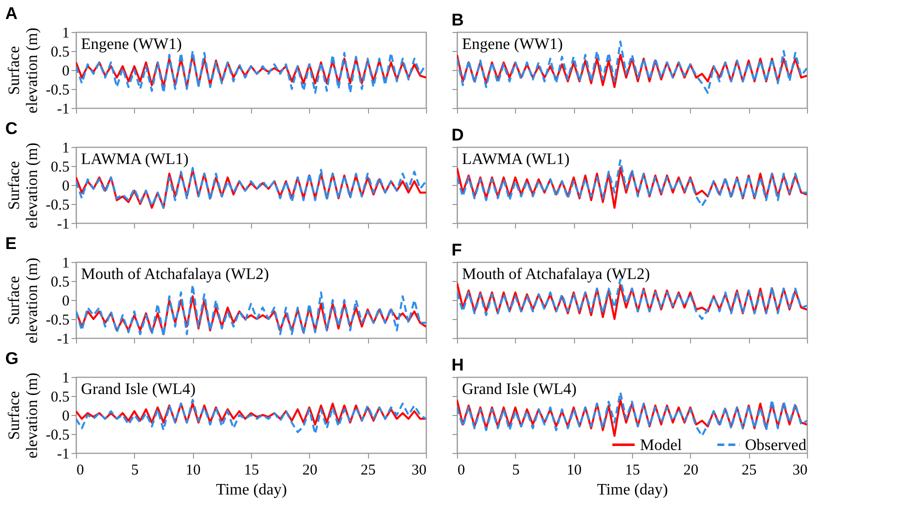  Describe the element at coordinates (11, 243) in the screenshot. I see `chart-title: E` at that location.